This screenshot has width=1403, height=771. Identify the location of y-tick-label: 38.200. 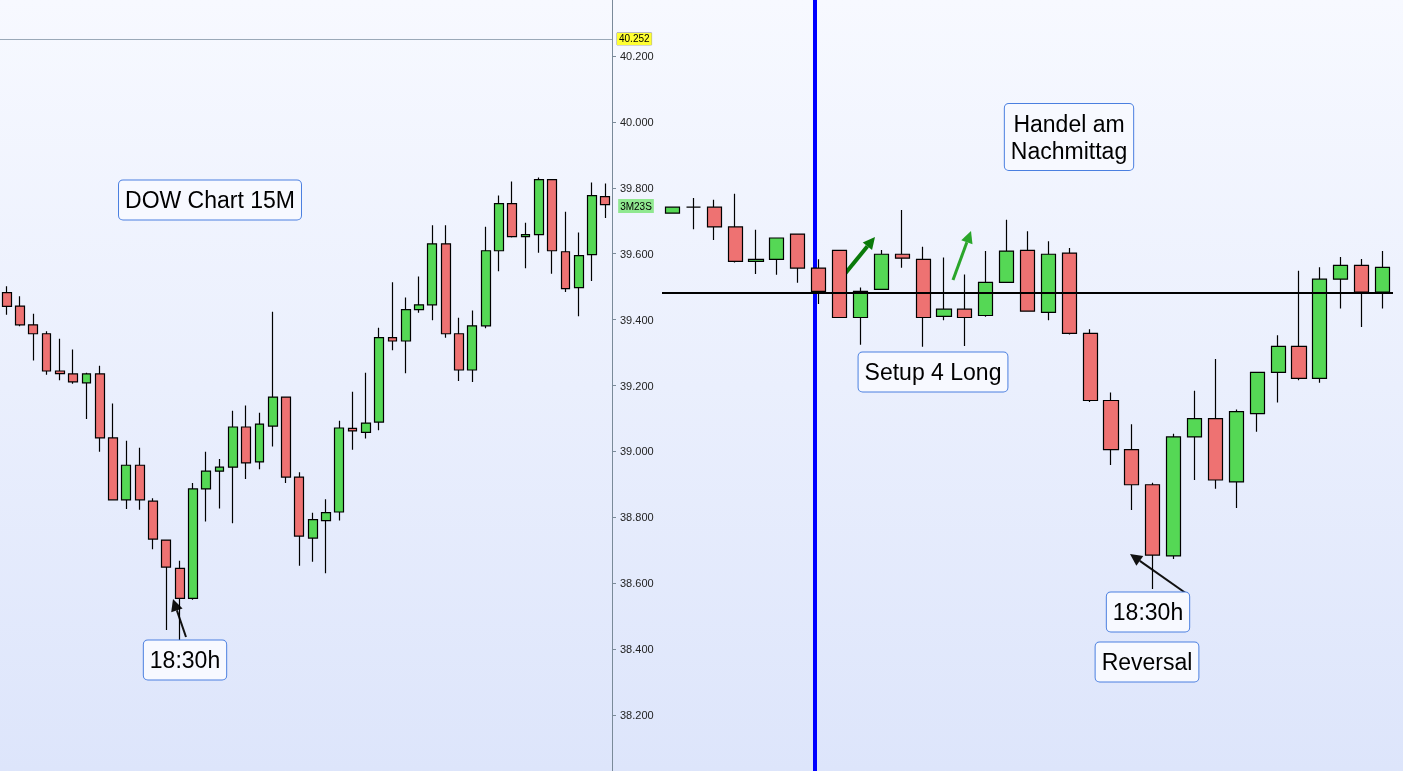
(637, 714).